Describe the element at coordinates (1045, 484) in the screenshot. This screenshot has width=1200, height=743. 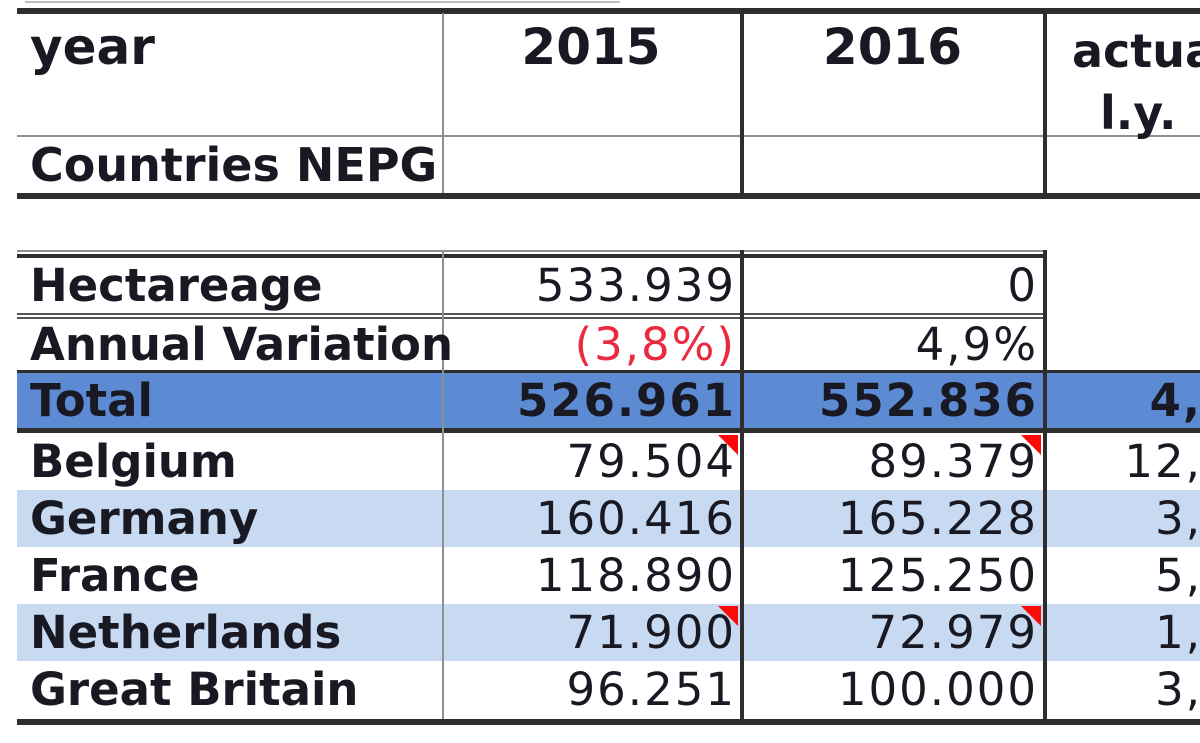
I see `data-divider-2016-actual` at that location.